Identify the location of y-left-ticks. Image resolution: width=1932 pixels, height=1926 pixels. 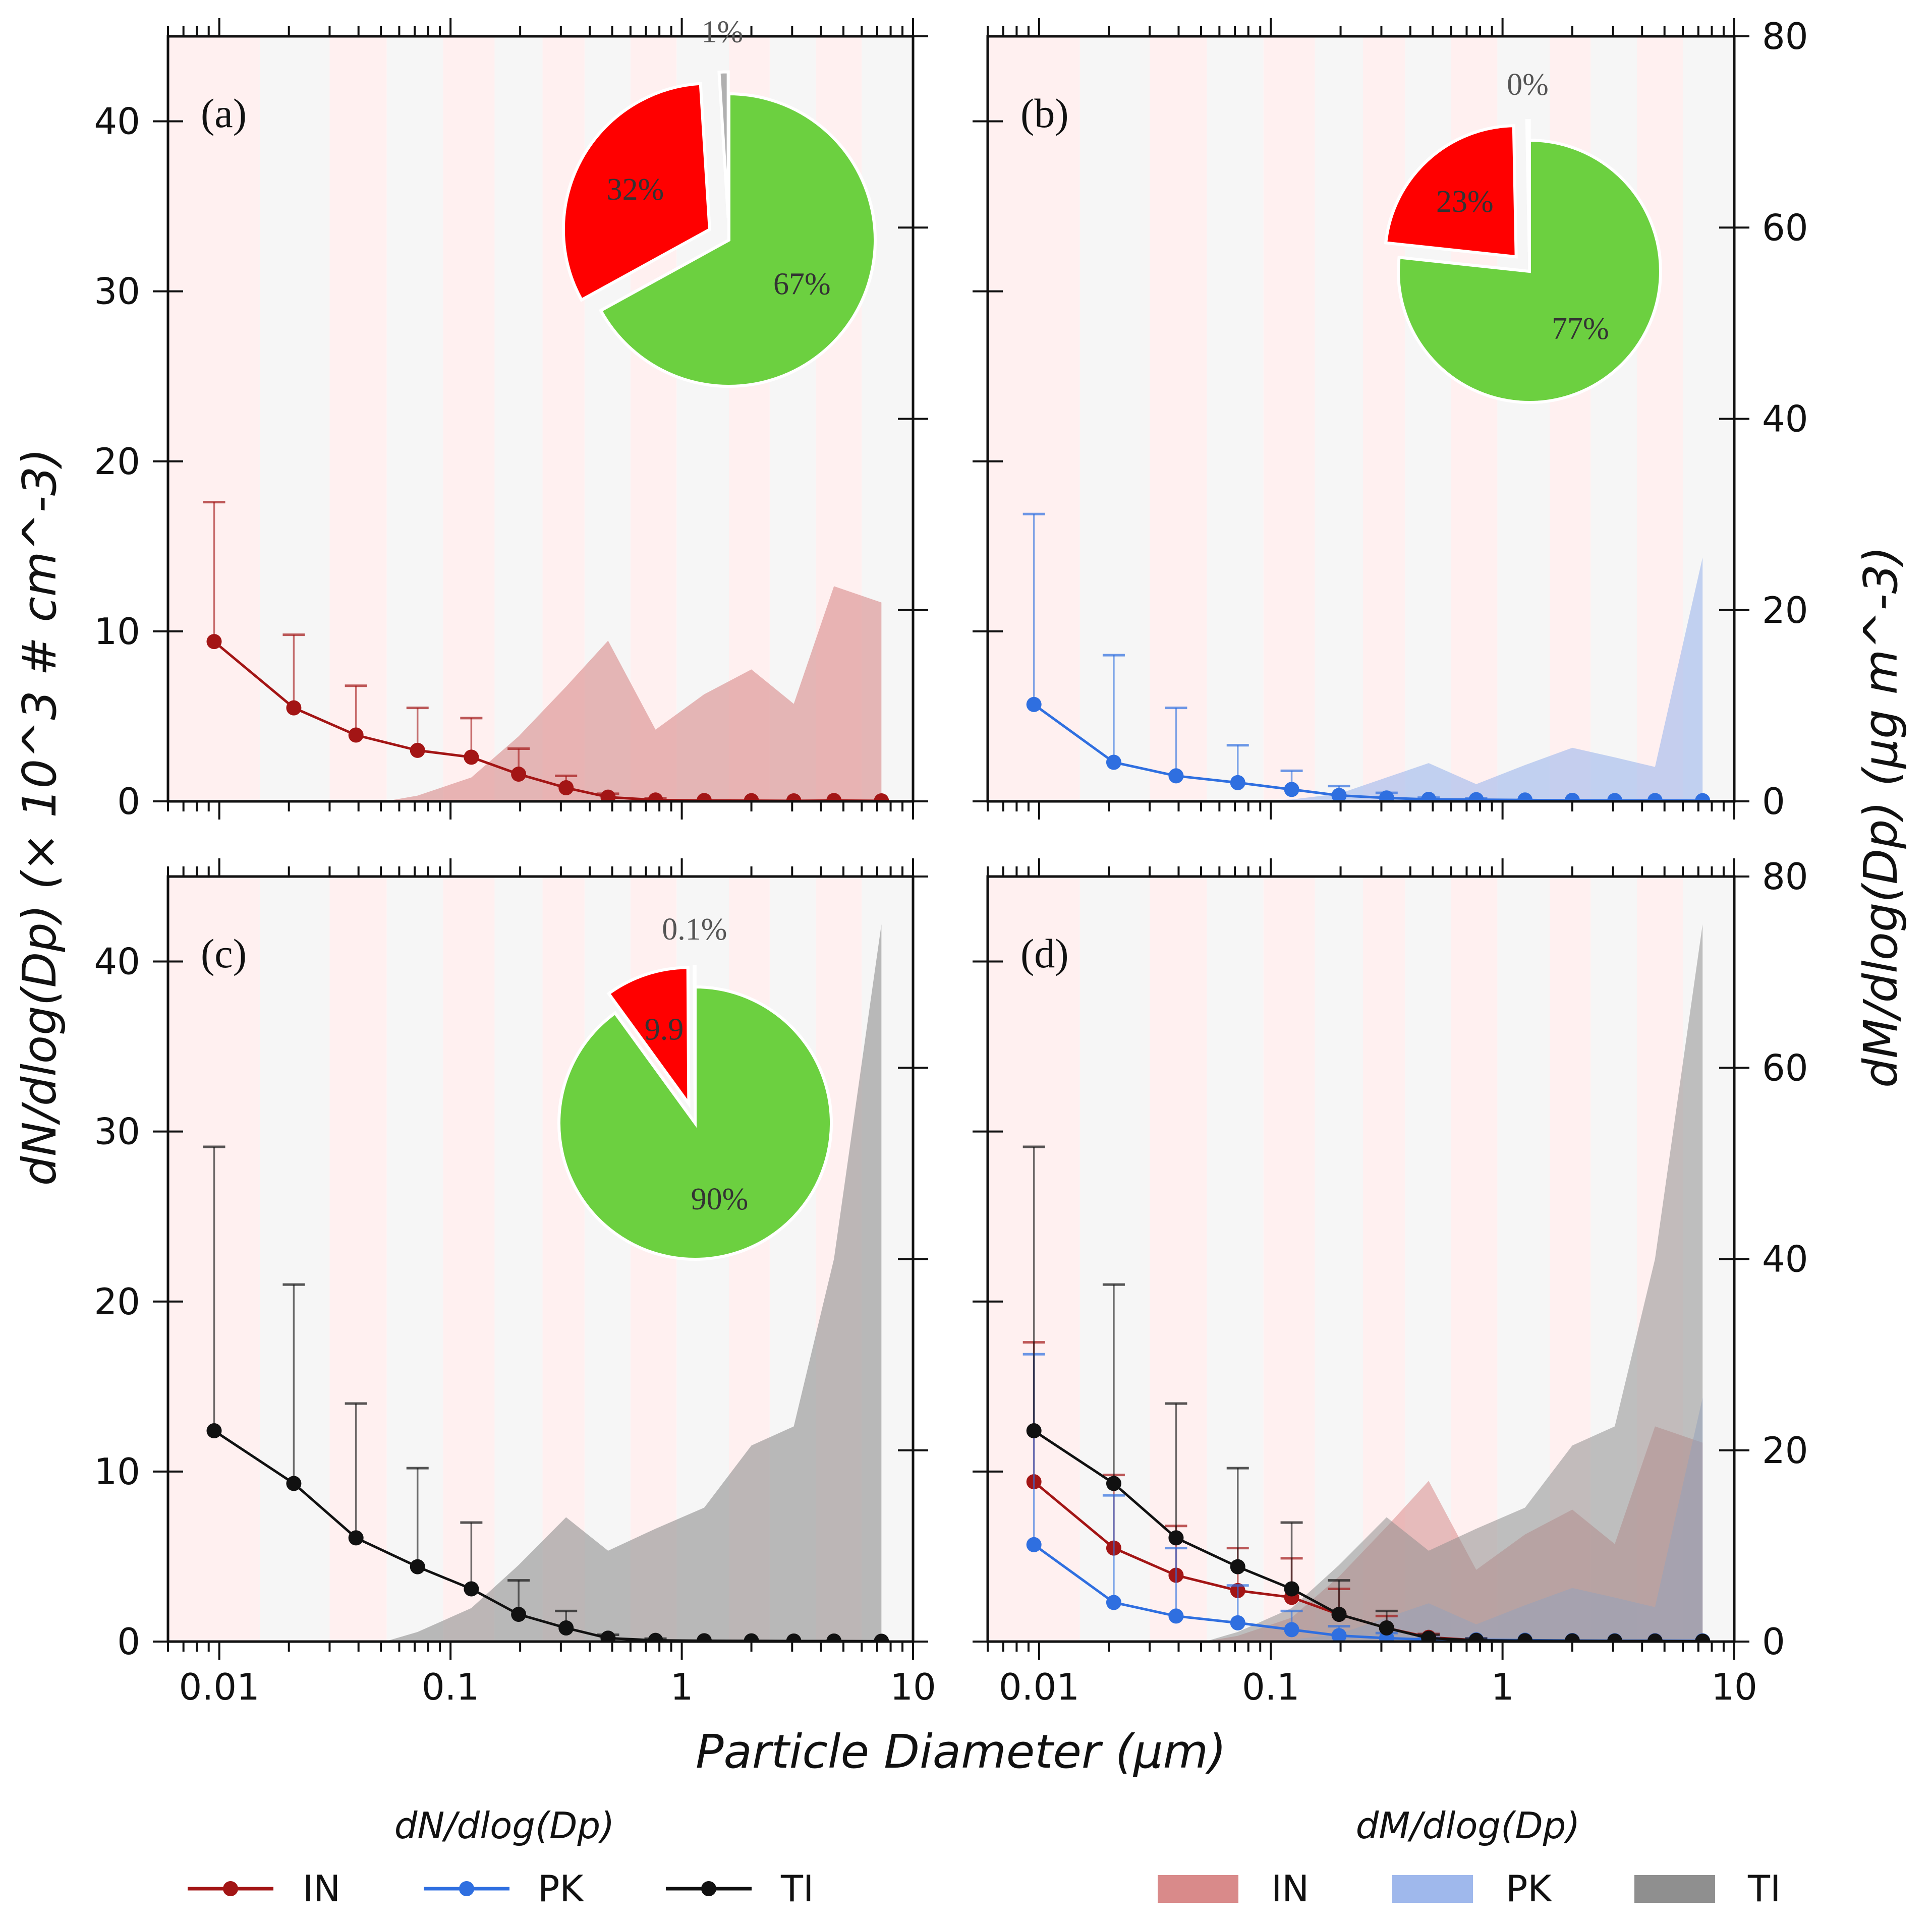
(988, 1301).